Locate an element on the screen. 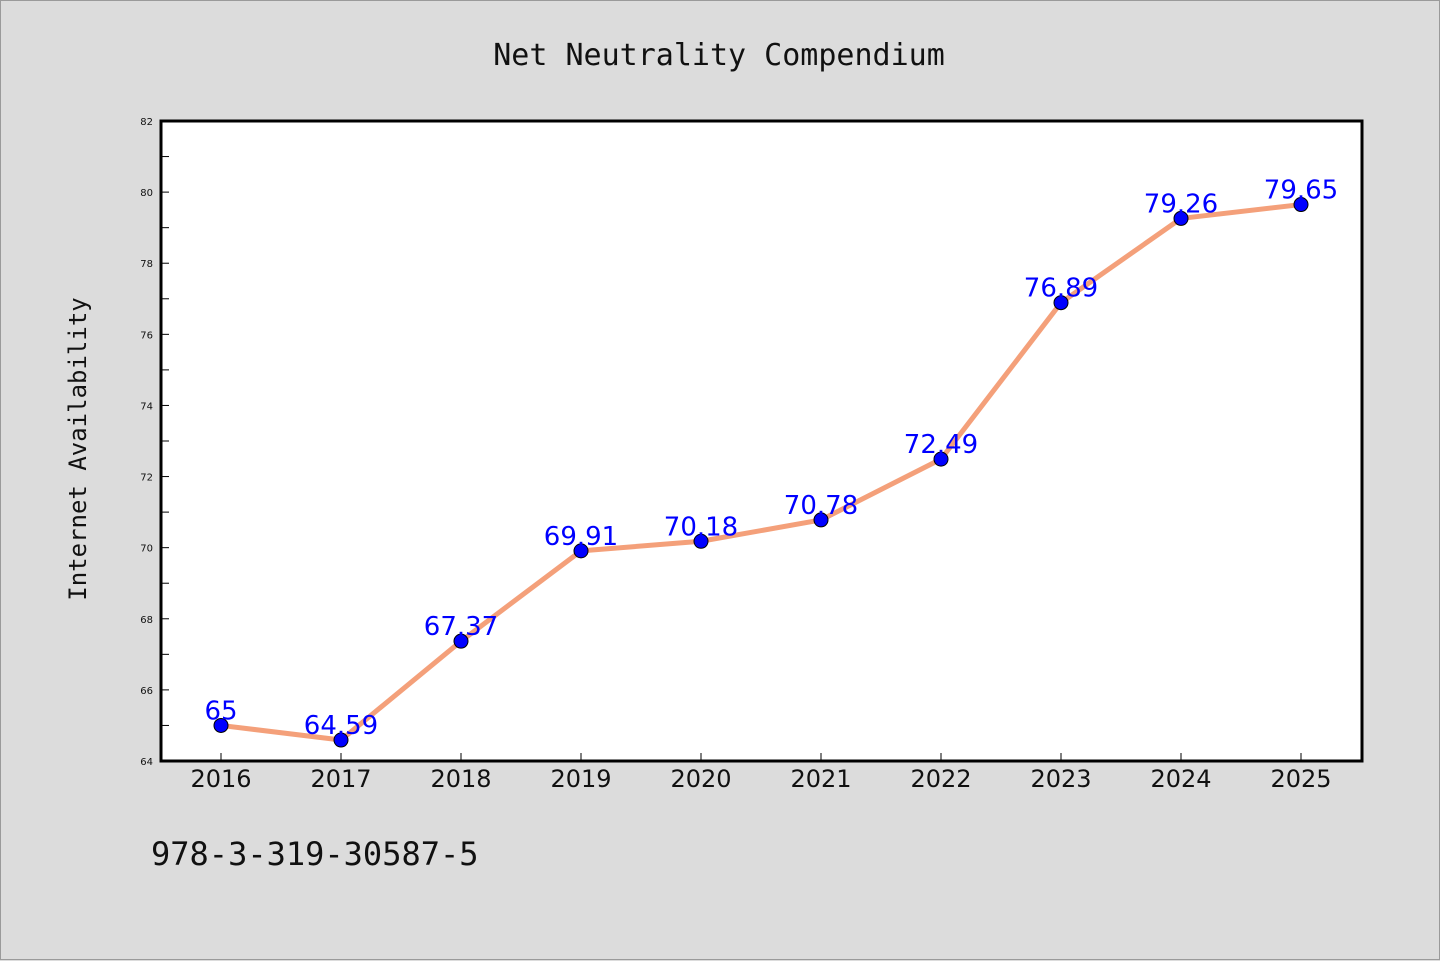 The image size is (1440, 961). y-tick-label: 78 is located at coordinates (146, 264).